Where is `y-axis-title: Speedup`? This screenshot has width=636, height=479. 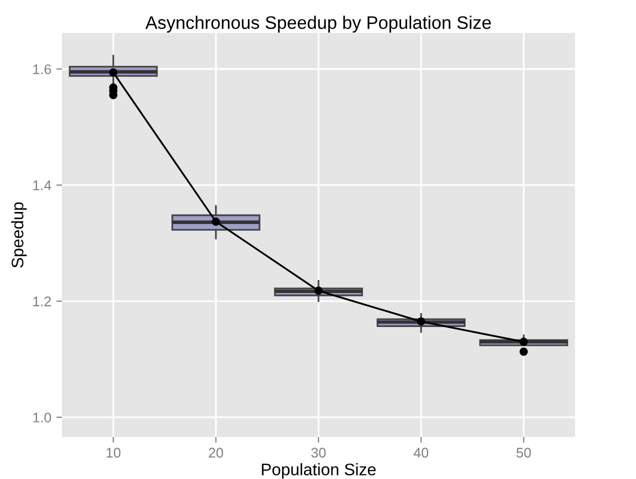
y-axis-title: Speedup is located at coordinates (19, 235).